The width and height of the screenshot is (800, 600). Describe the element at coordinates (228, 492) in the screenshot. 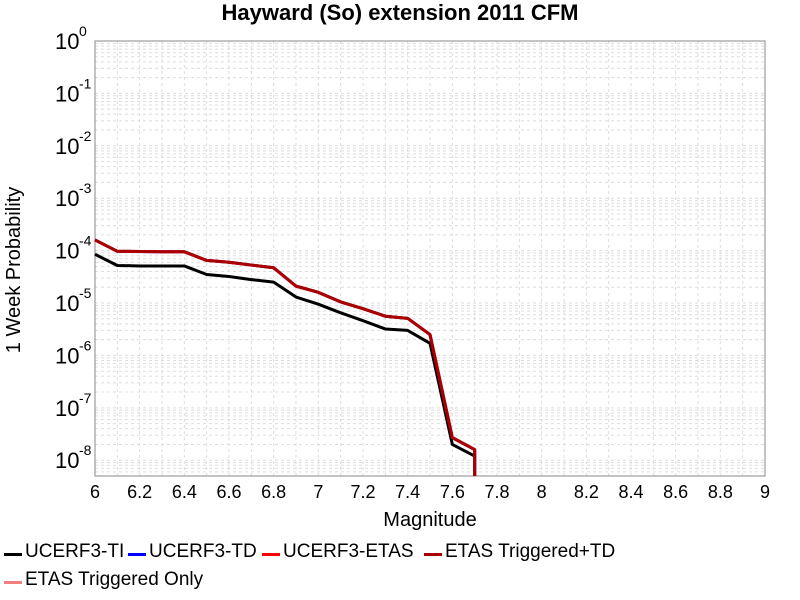

I see `x-tick-label: 6.6` at that location.